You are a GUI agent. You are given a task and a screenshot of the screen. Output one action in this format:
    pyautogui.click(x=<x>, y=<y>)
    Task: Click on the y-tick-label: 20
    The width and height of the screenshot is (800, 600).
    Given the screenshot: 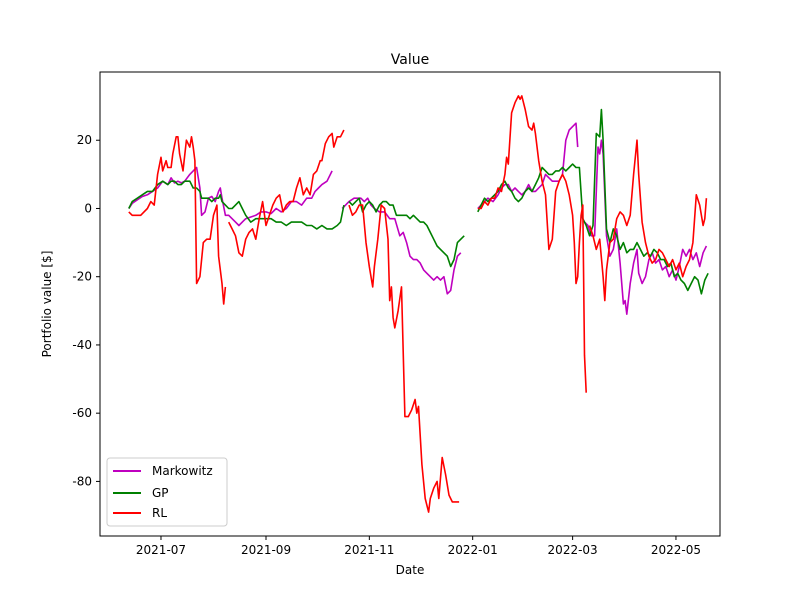 What is the action you would take?
    pyautogui.click(x=84, y=140)
    